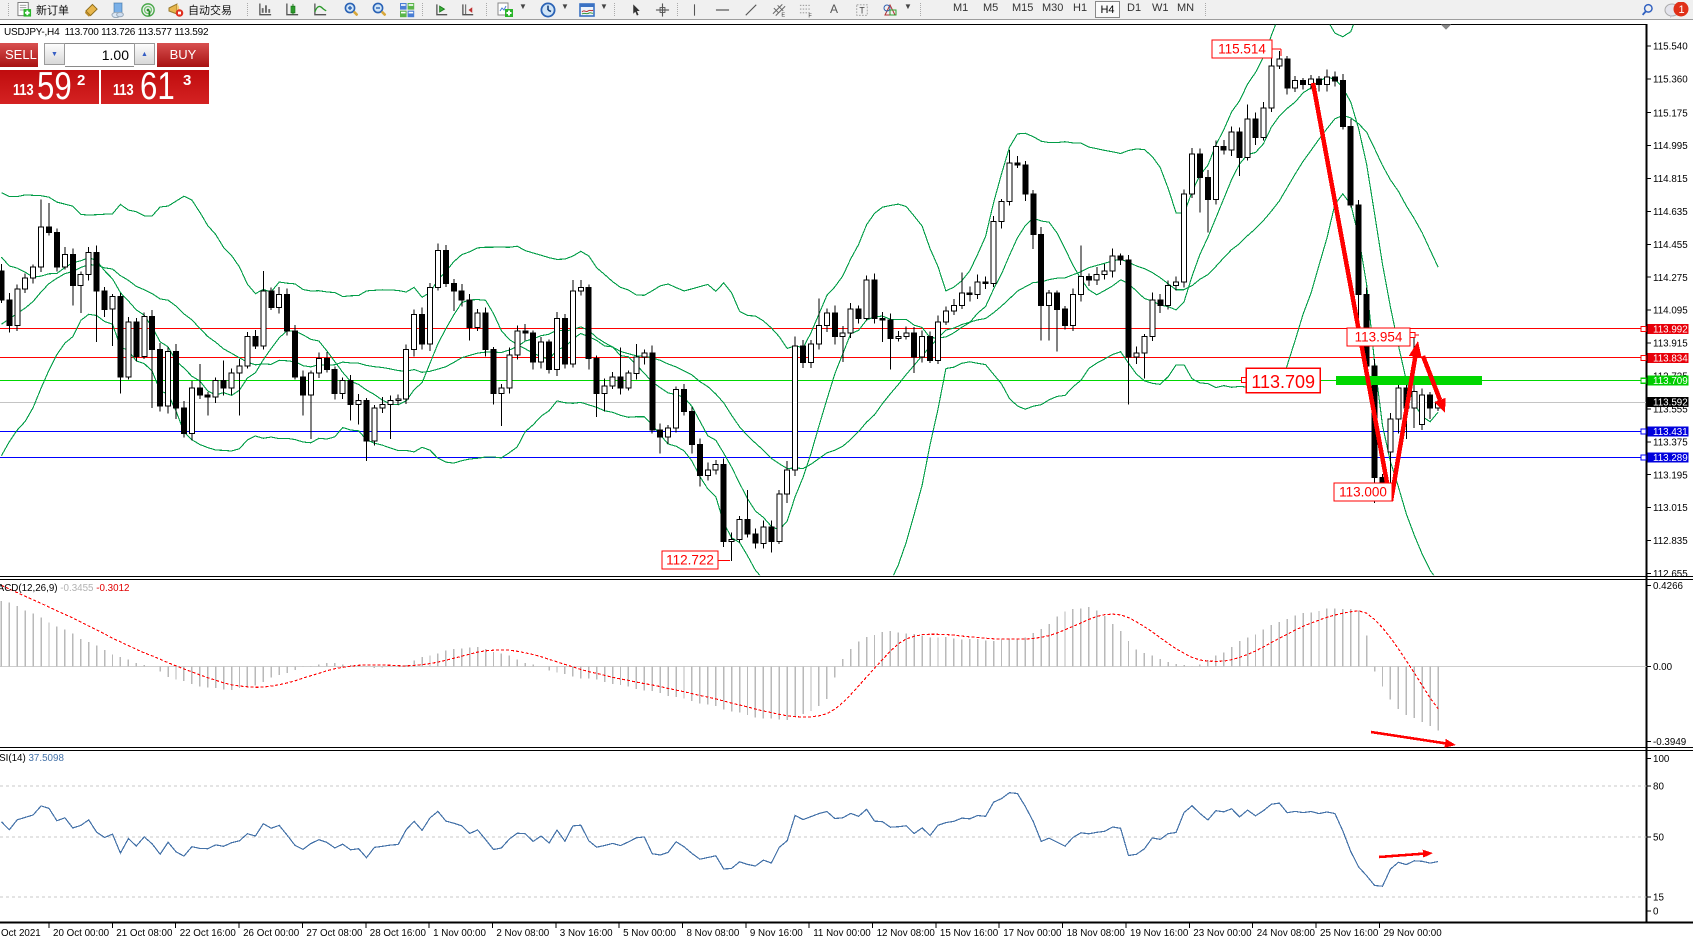  I want to click on svg-text: 113.915, so click(1670, 344).